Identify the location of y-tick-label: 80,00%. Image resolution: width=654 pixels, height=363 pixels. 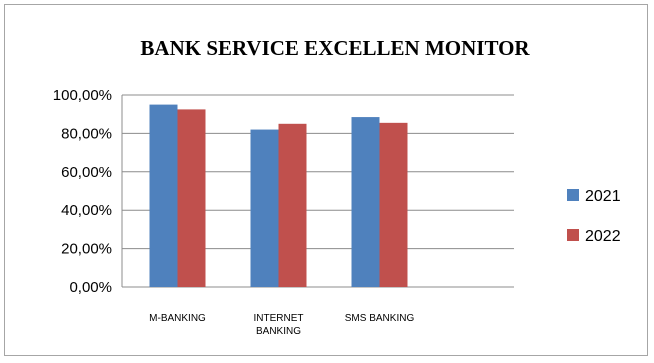
(86, 133).